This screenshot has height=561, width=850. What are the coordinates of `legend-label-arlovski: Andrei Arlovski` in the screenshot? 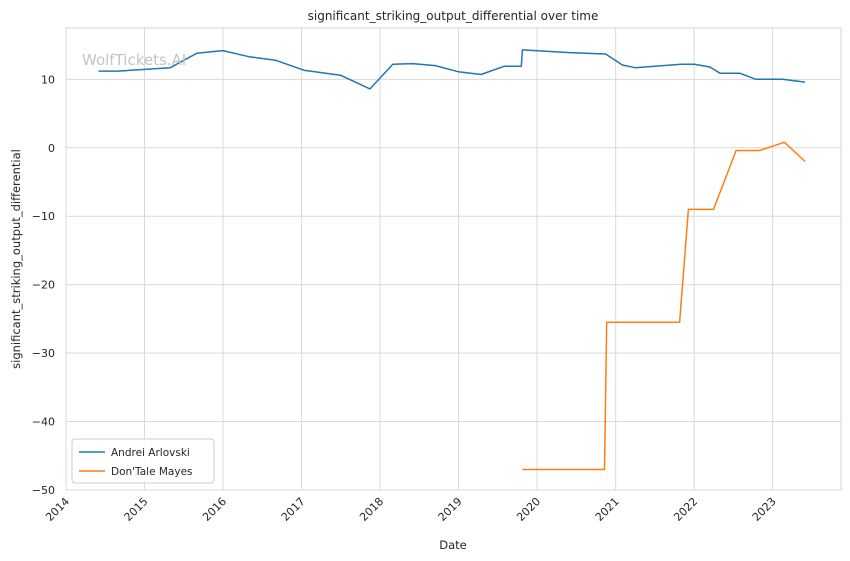 It's located at (150, 453).